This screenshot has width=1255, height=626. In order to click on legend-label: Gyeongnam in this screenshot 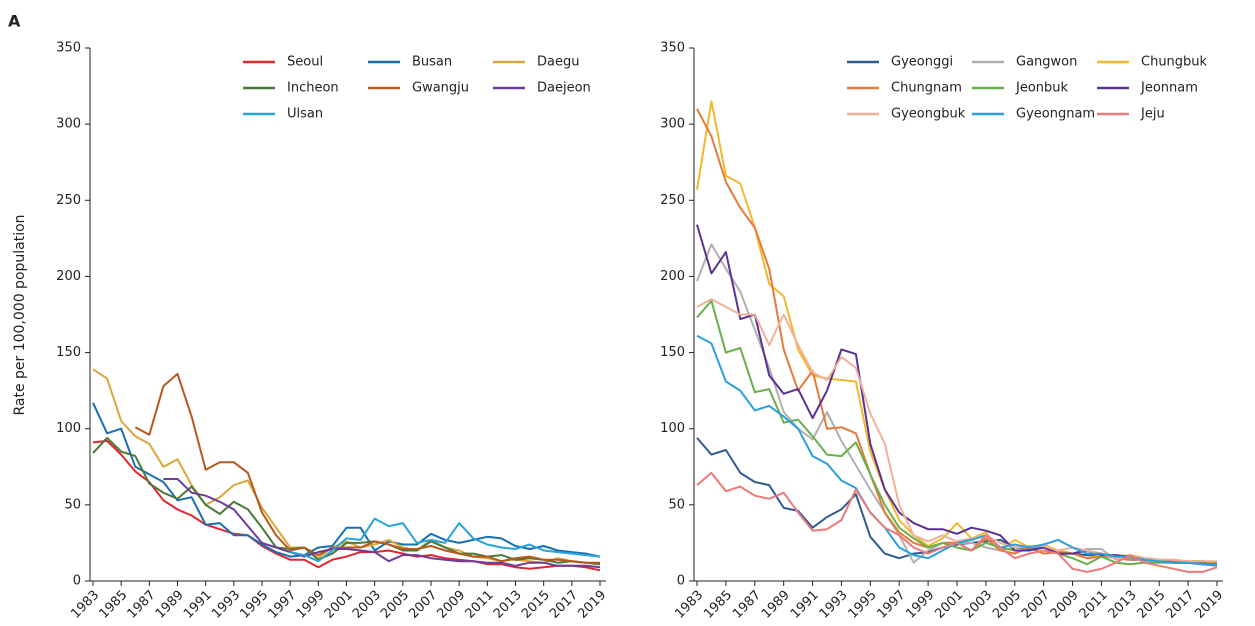, I will do `click(1055, 114)`.